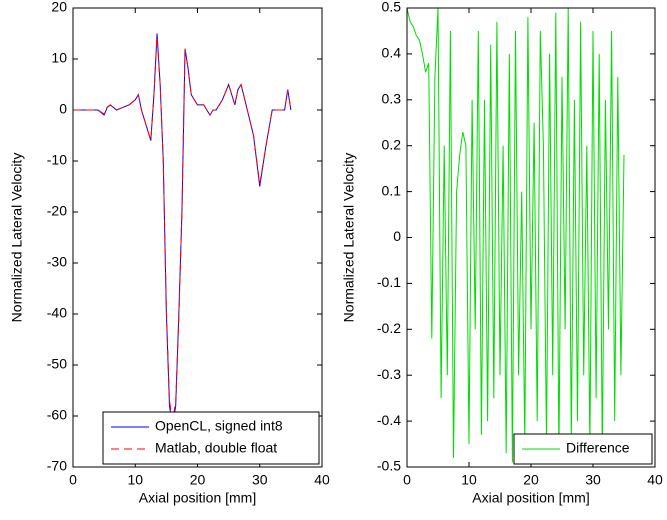 This screenshot has width=667, height=520. I want to click on legend-label: Matlab, double float, so click(216, 448).